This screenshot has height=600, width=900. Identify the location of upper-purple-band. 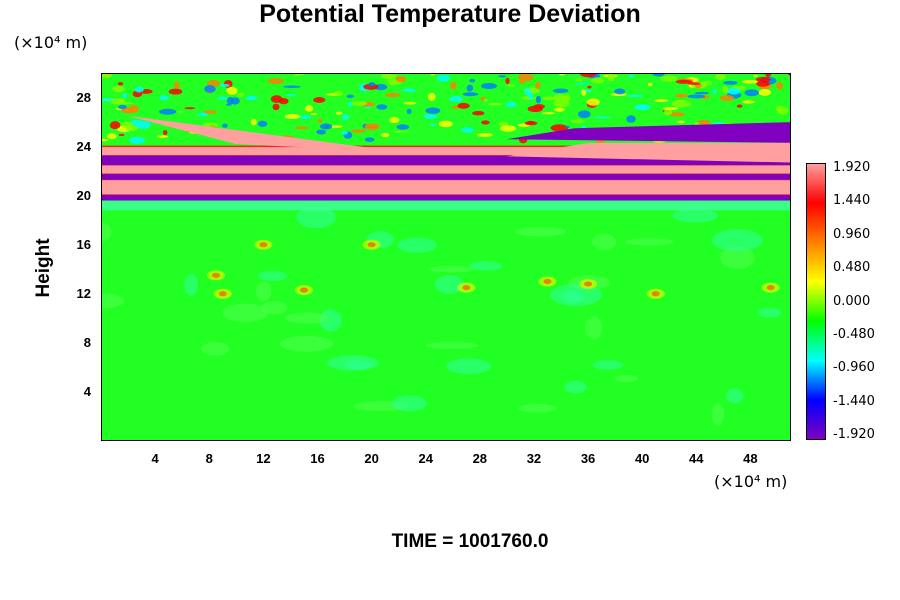
(648, 132).